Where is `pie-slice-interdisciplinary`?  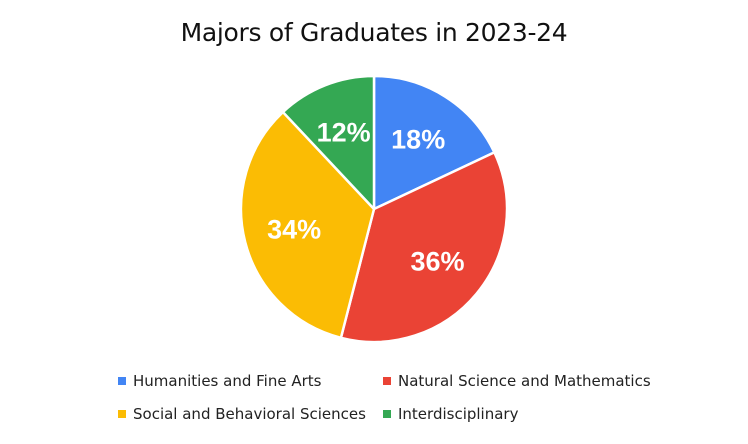
pie-slice-interdisciplinary is located at coordinates (328, 142).